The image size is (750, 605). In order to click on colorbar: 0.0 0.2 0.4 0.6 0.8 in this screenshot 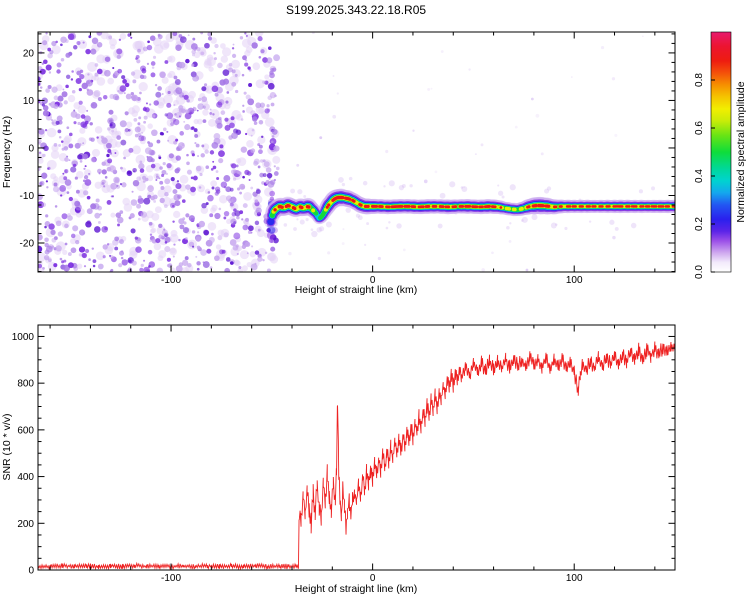, I will do `click(713, 155)`.